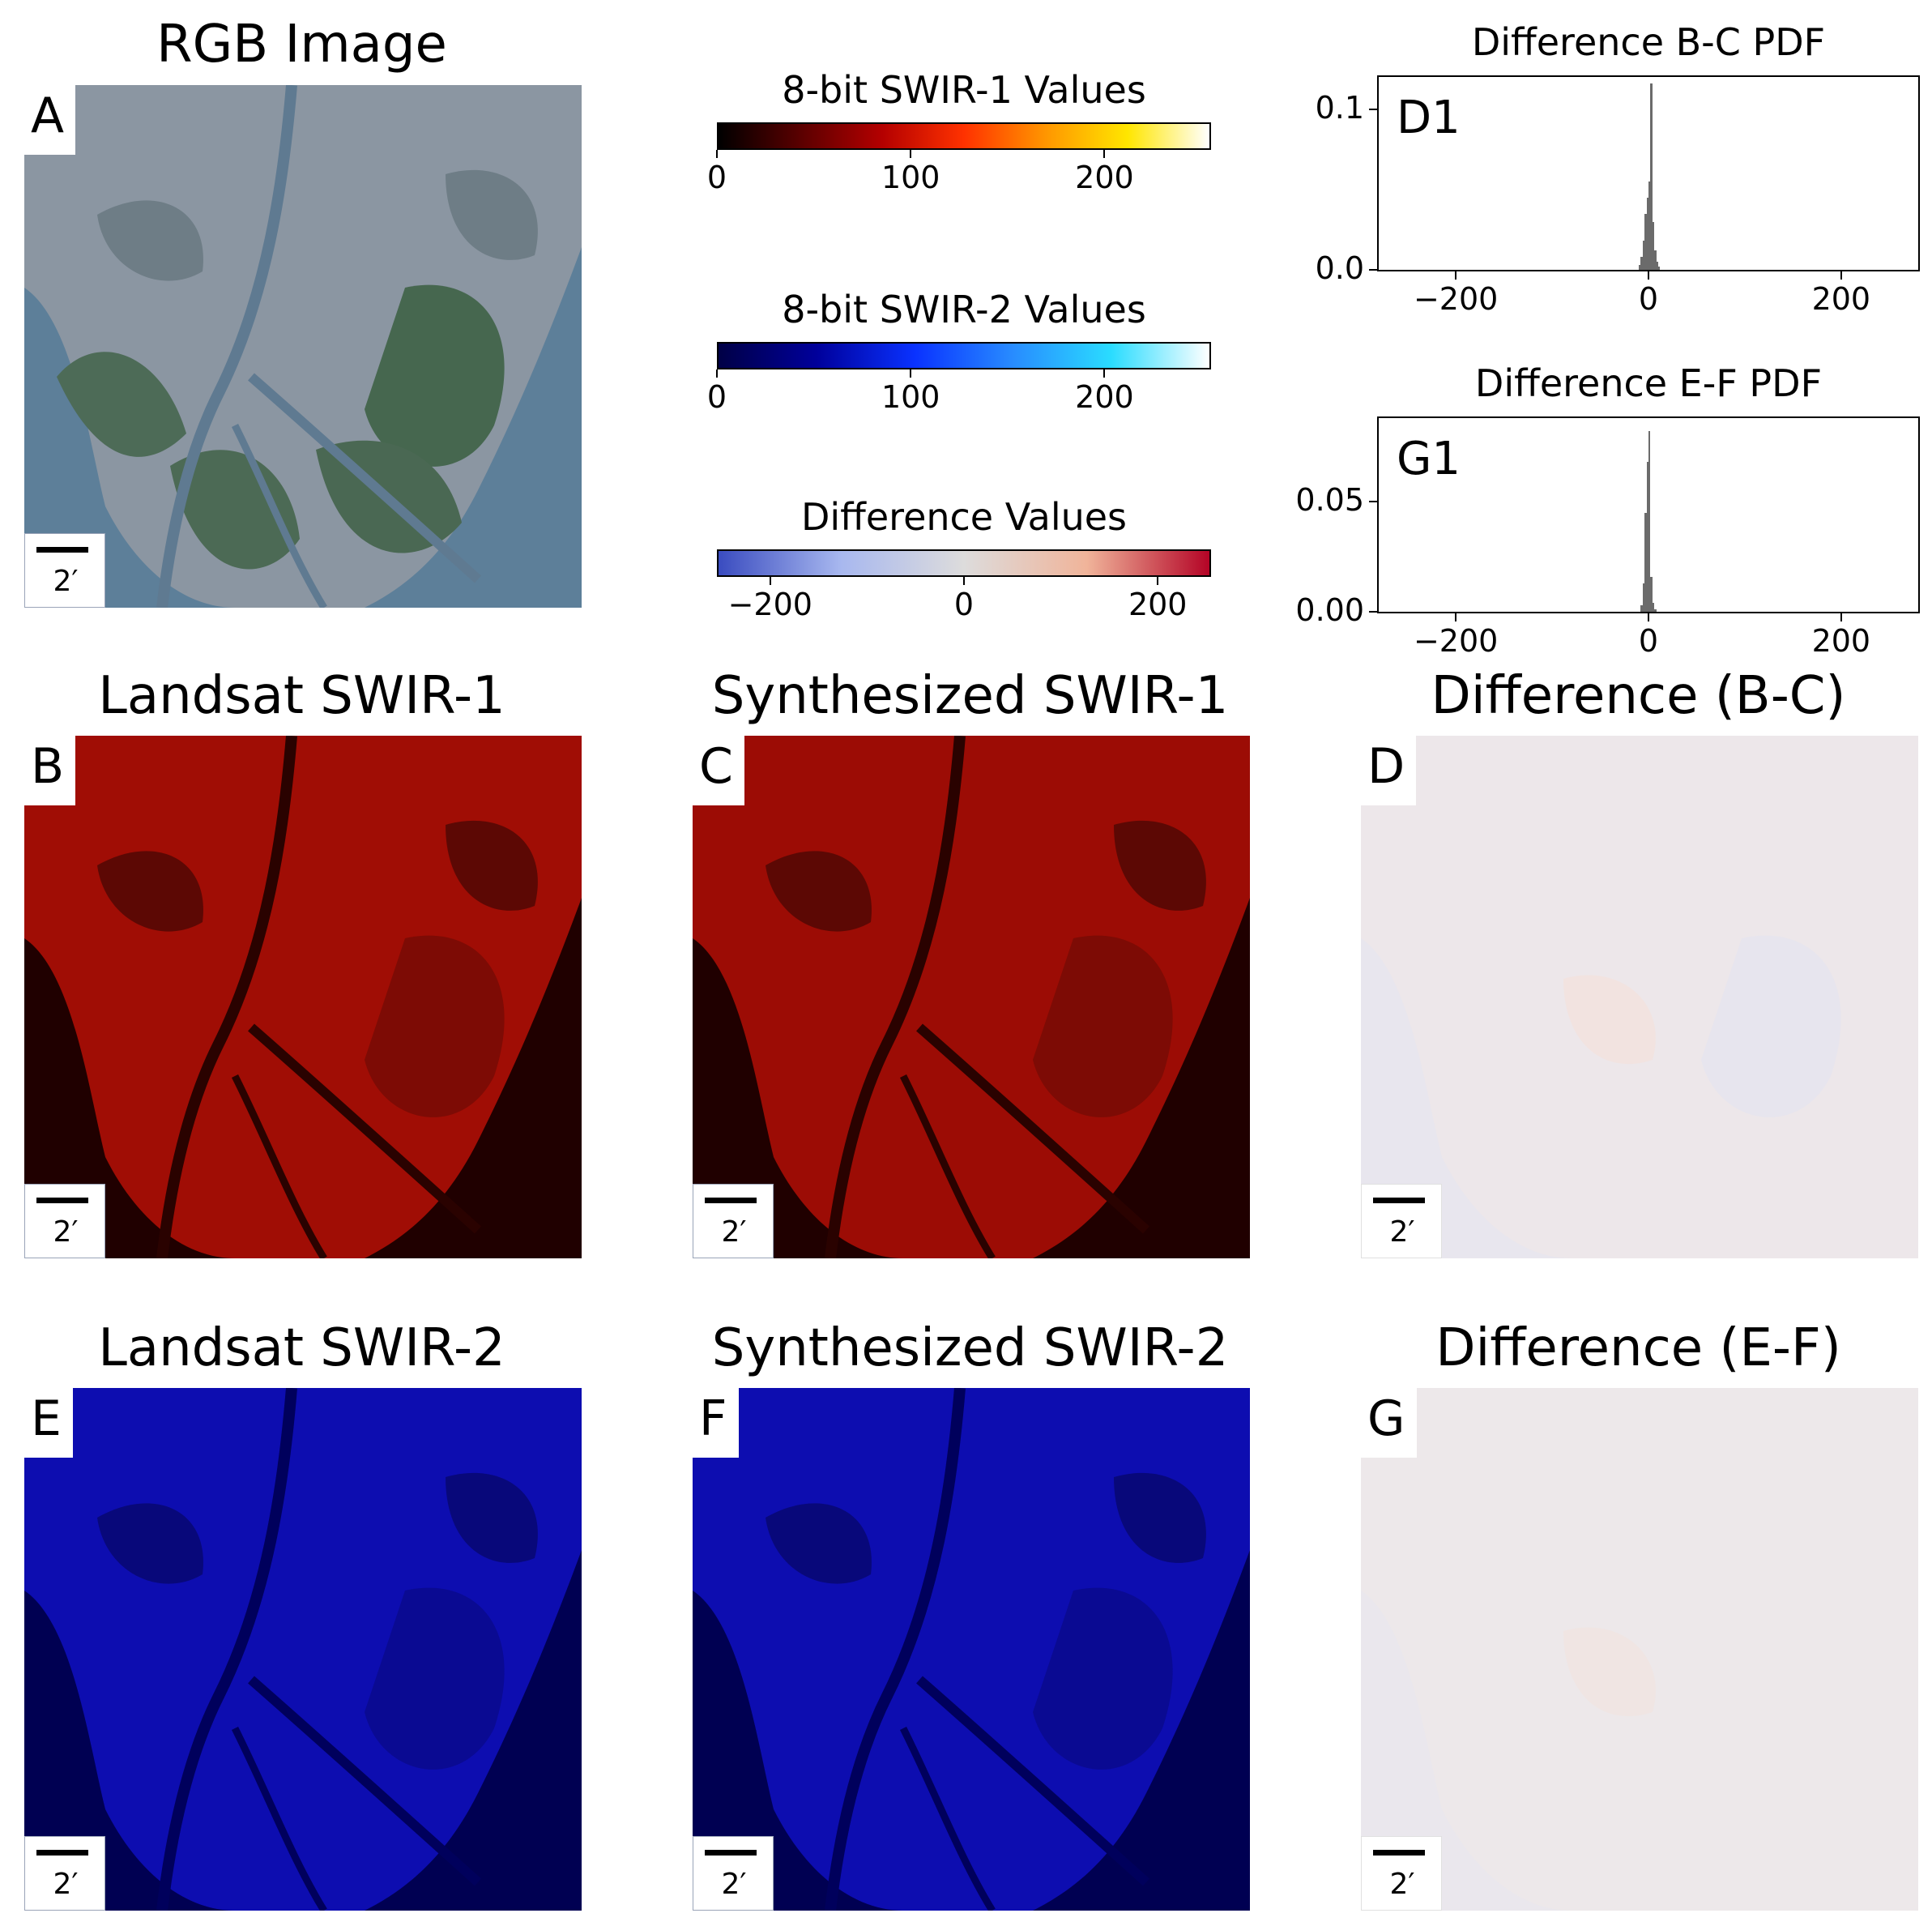  I want to click on hist-g1-axes: G1, so click(1648, 514).